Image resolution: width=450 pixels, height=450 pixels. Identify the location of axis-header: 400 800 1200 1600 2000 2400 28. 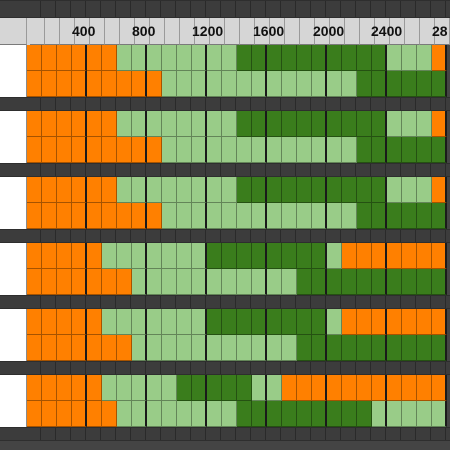
(225, 31).